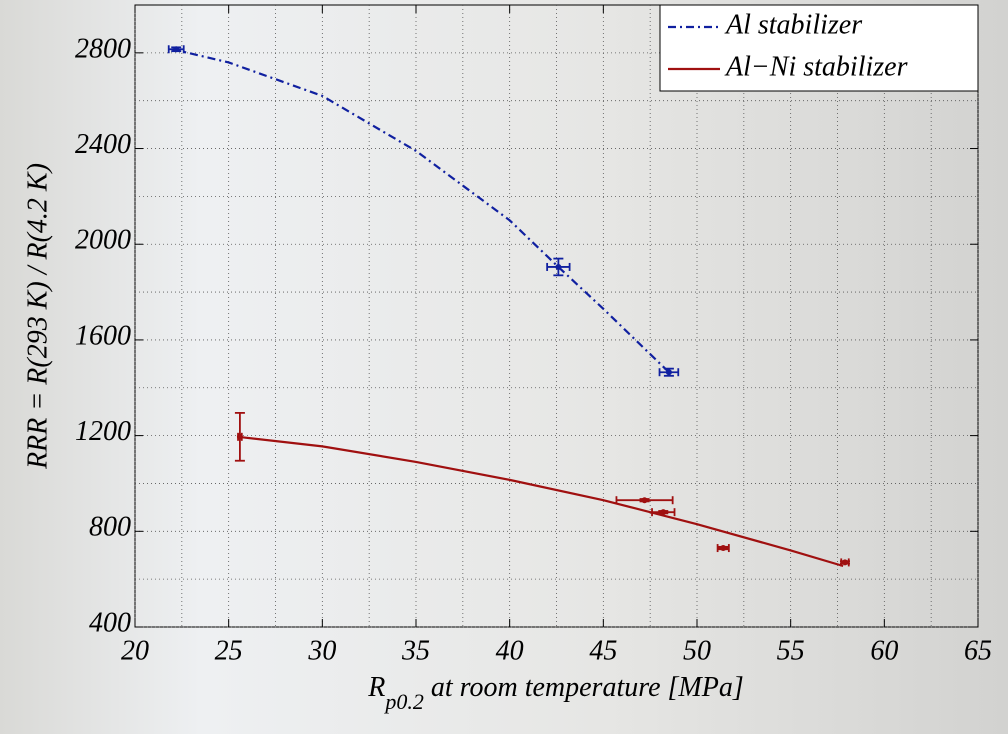 Image resolution: width=1008 pixels, height=734 pixels. What do you see at coordinates (791, 650) in the screenshot?
I see `x-tick-label: 55` at bounding box center [791, 650].